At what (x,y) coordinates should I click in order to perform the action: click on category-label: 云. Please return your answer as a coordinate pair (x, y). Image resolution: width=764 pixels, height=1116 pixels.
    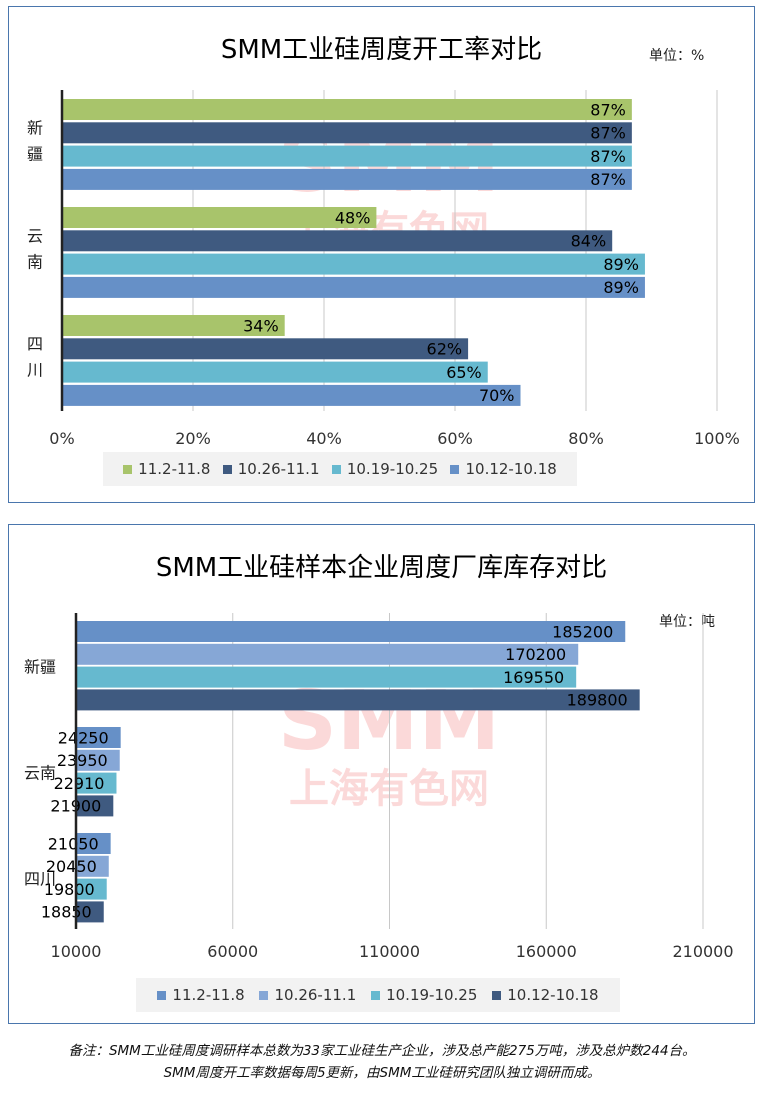
    Looking at the image, I should click on (35, 236).